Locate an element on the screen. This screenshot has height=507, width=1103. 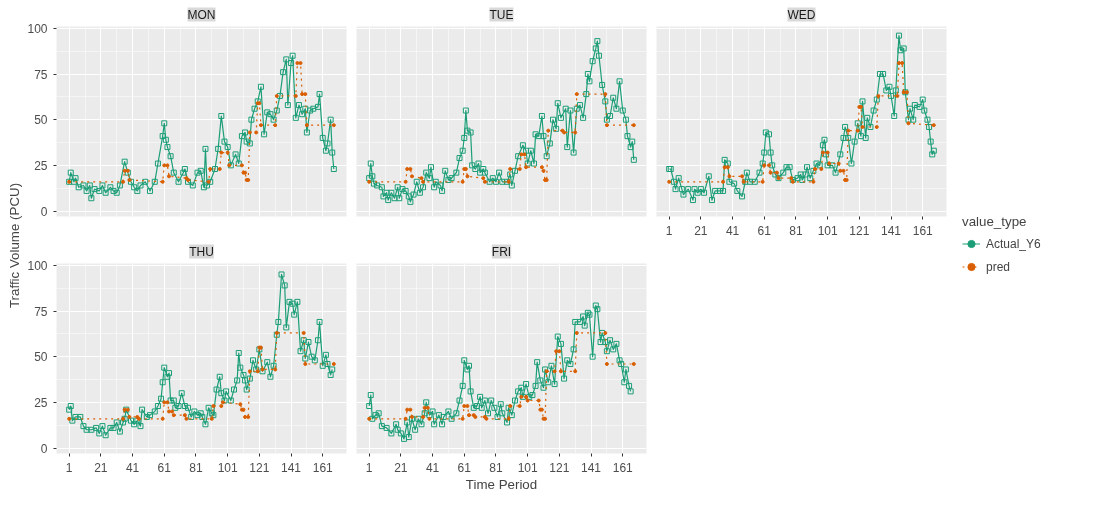
chart-title: FRI is located at coordinates (501, 251).